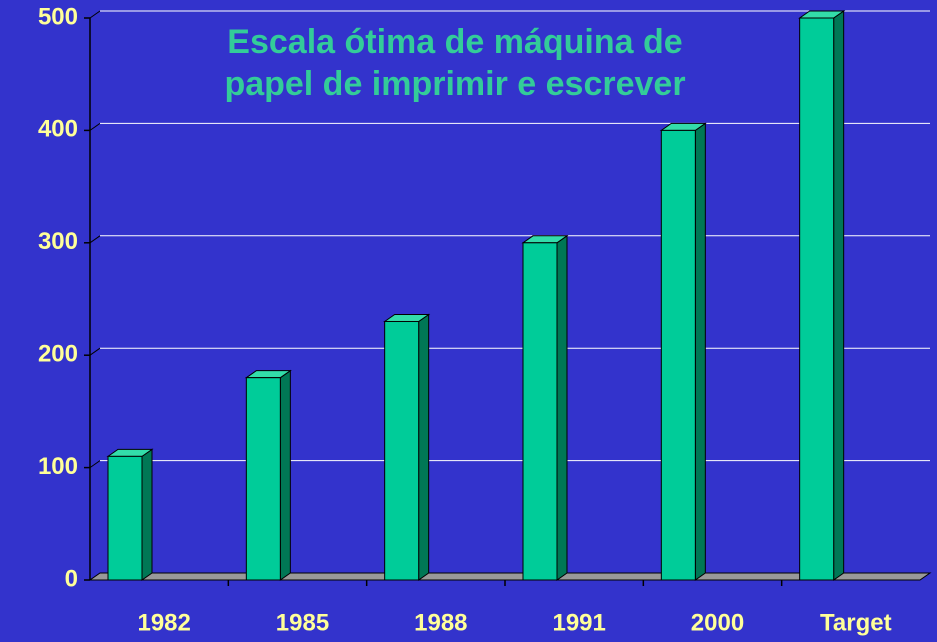 The width and height of the screenshot is (937, 642). Describe the element at coordinates (58, 466) in the screenshot. I see `y-tick-label: 100` at that location.